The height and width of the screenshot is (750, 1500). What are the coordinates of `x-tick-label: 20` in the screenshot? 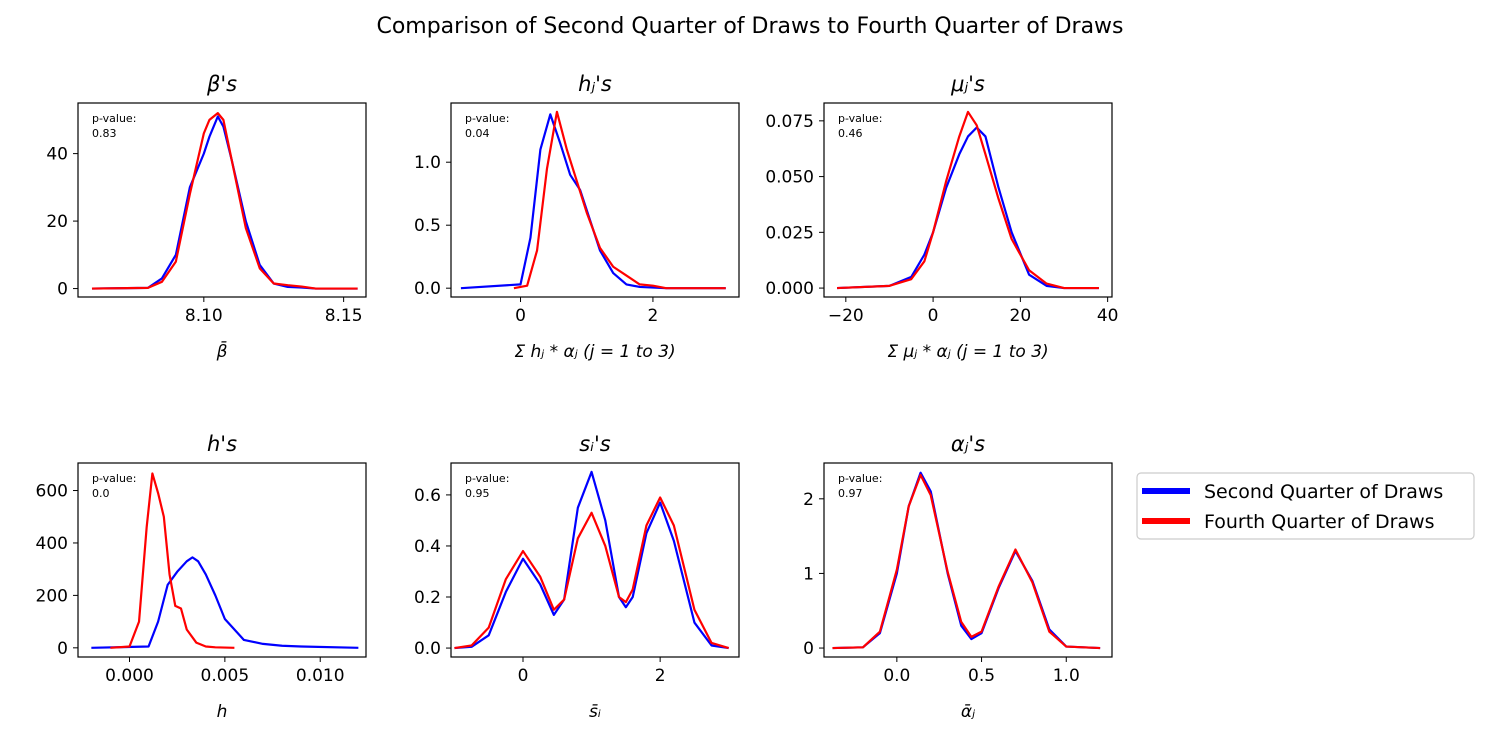 It's located at (1021, 316).